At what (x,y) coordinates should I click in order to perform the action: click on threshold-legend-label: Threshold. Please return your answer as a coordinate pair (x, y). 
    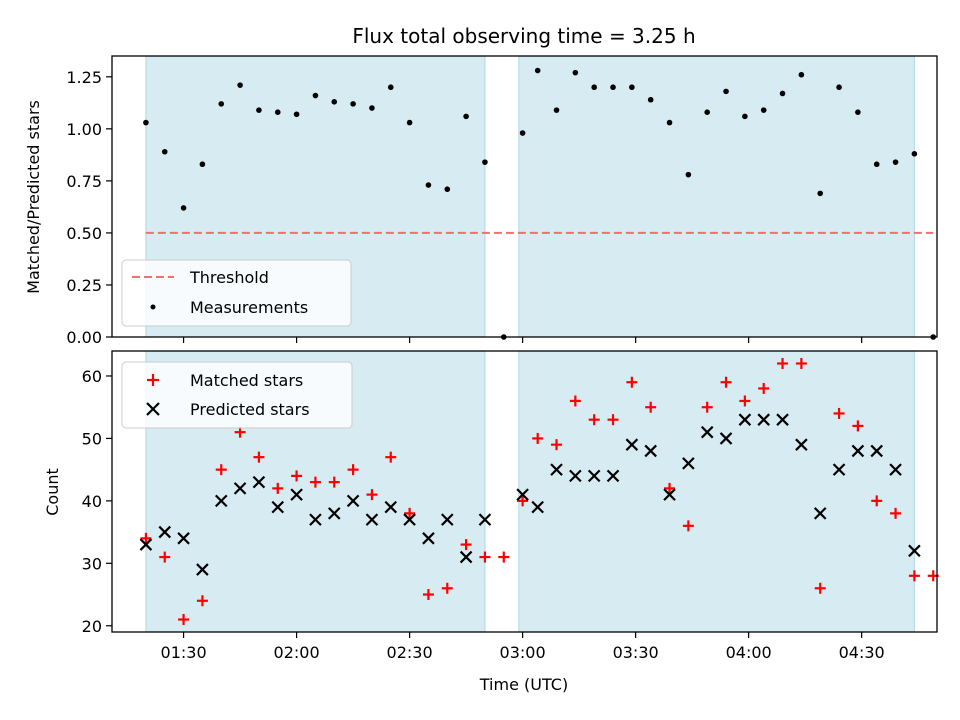
    Looking at the image, I should click on (229, 277).